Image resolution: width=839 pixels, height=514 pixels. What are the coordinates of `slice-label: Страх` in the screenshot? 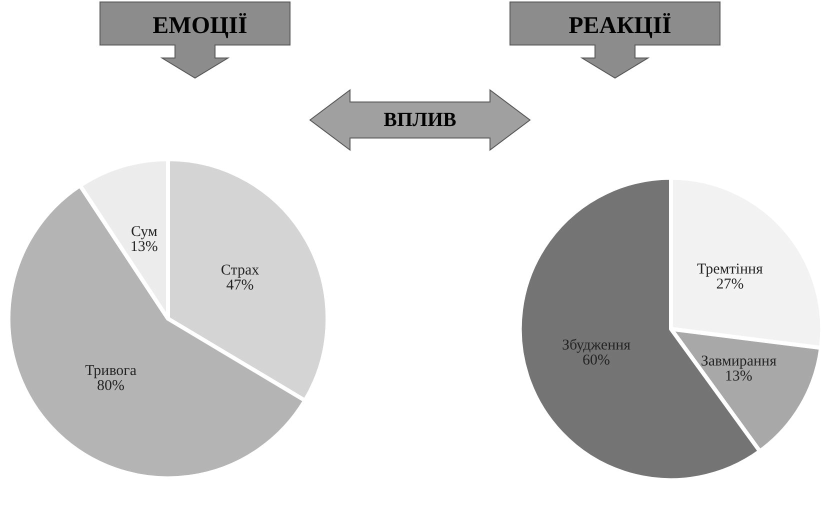 It's located at (240, 270).